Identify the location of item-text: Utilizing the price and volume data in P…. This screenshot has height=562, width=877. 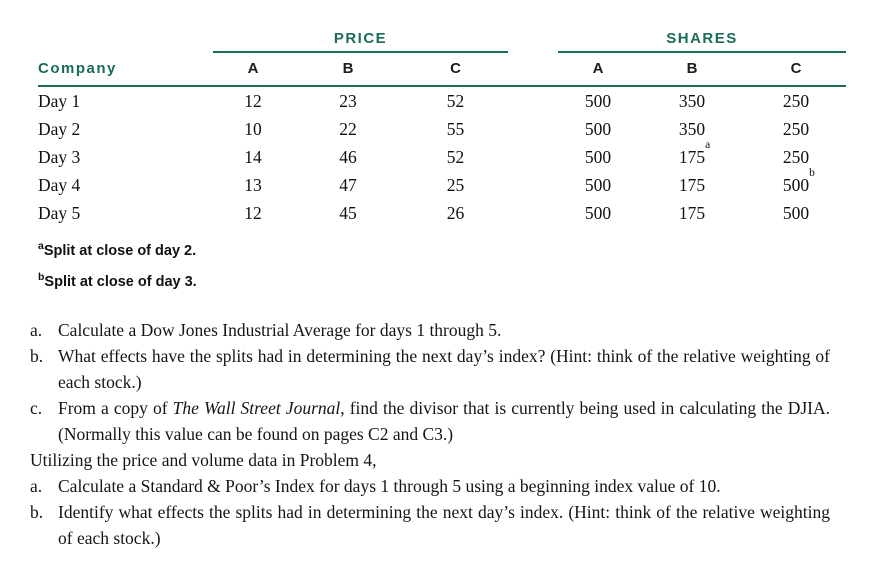
(203, 459).